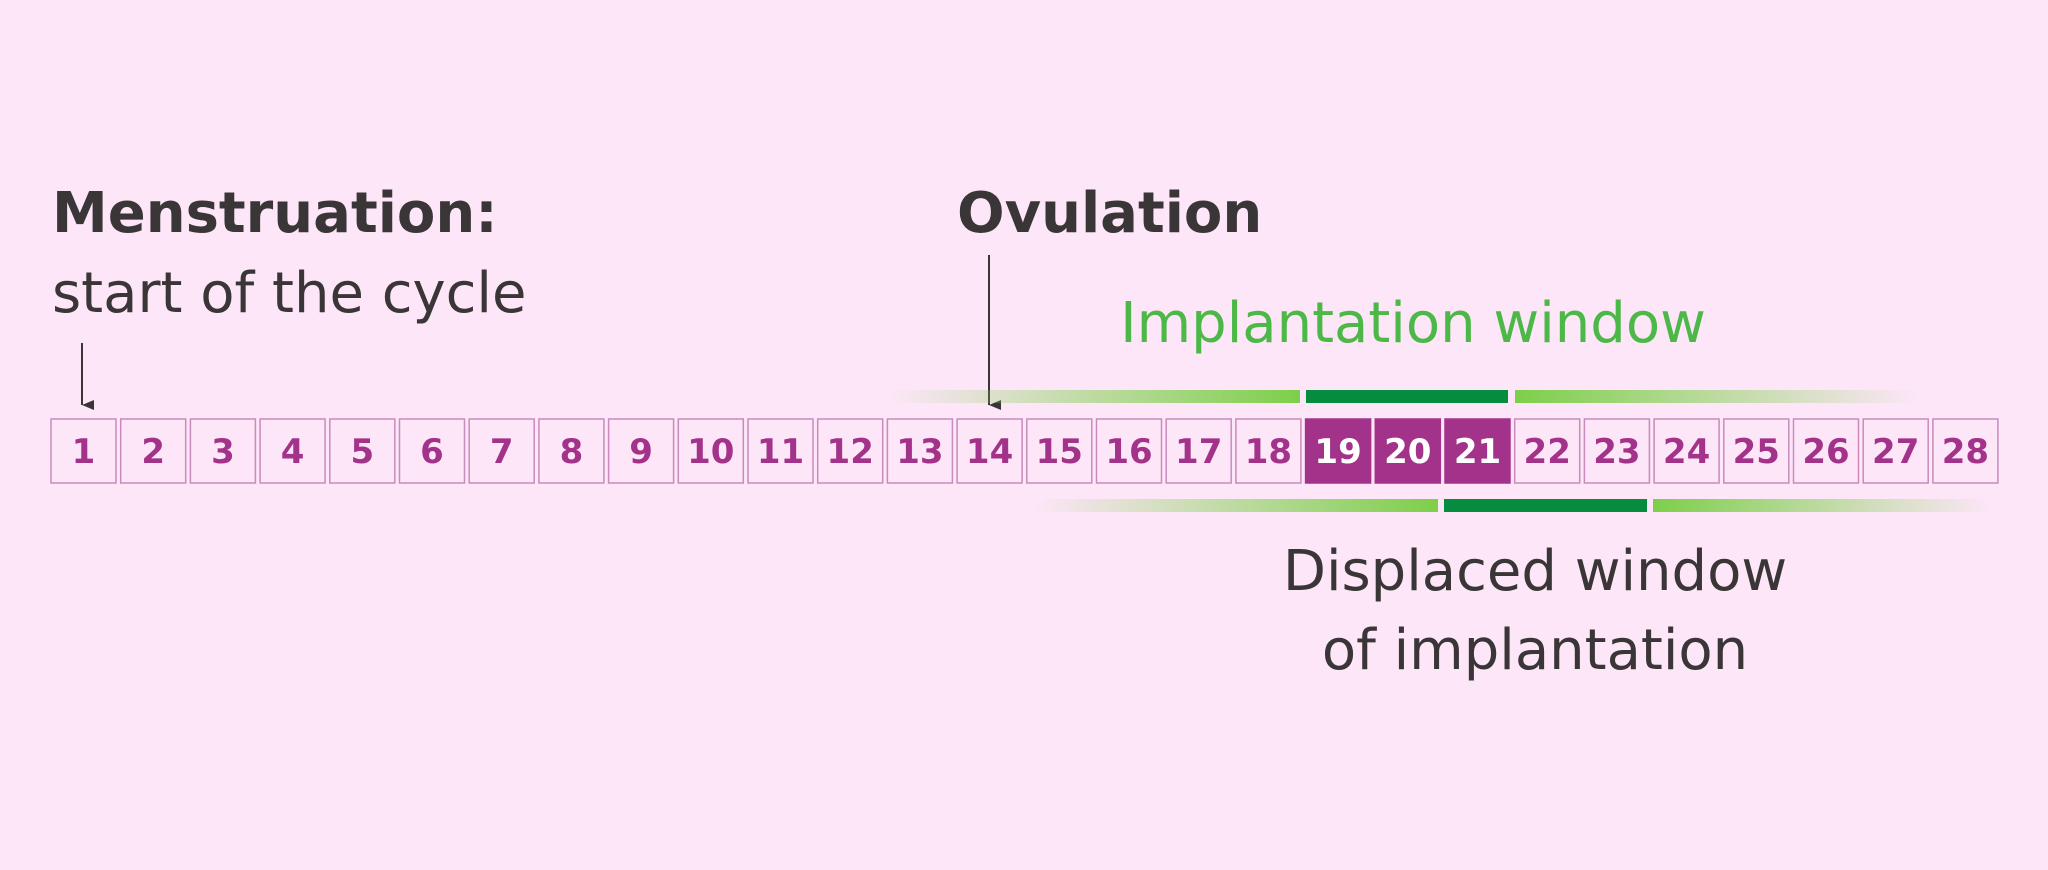 This screenshot has width=2048, height=870. I want to click on implantation-window-label: Implantation window, so click(1413, 323).